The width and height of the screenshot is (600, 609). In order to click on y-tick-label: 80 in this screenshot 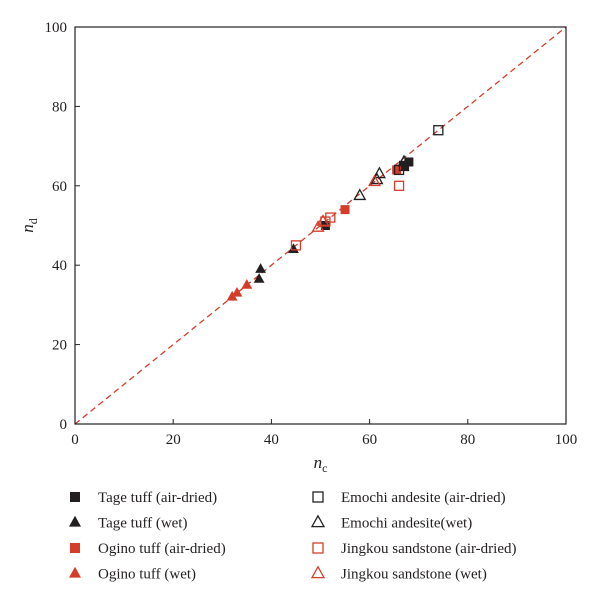, I will do `click(59, 107)`.